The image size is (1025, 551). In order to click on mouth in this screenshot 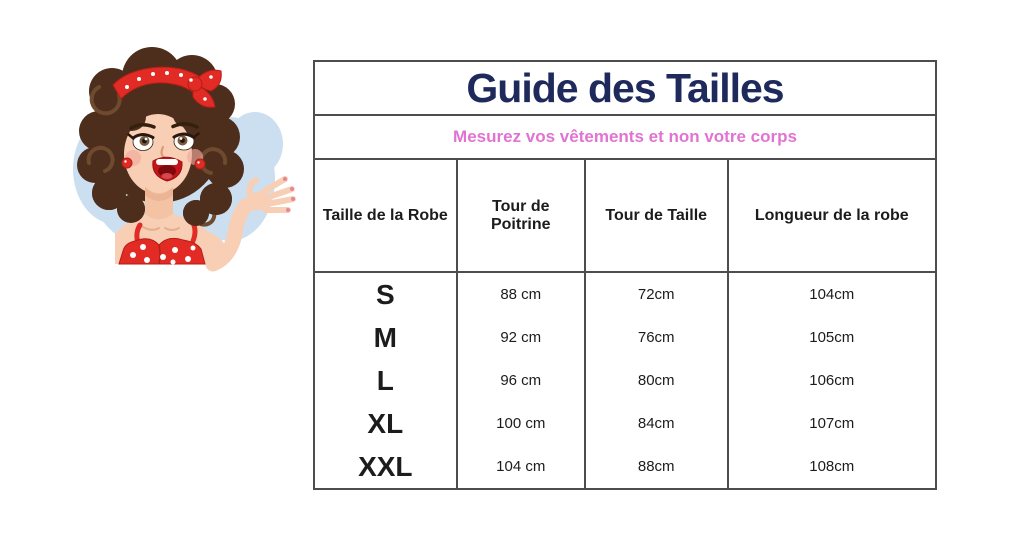, I will do `click(167, 169)`.